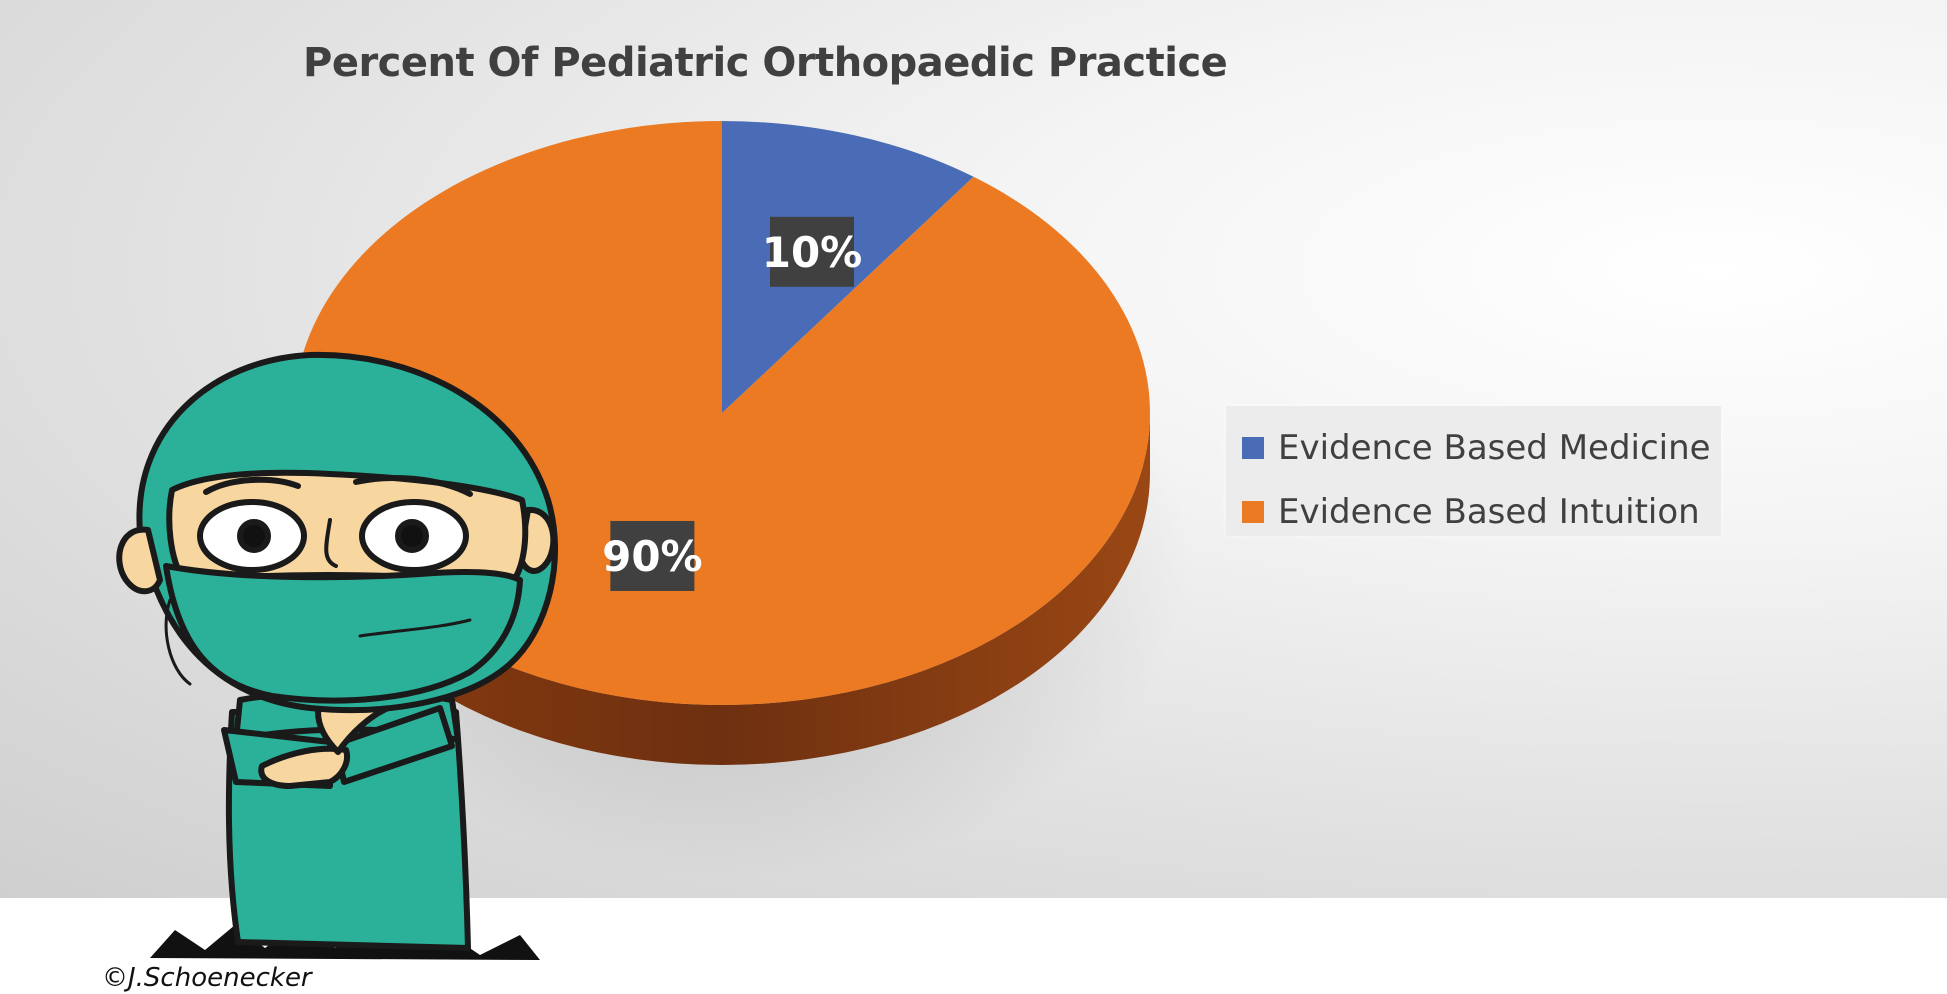 This screenshot has height=994, width=1947. I want to click on surgeon-brow-right, so click(413, 486).